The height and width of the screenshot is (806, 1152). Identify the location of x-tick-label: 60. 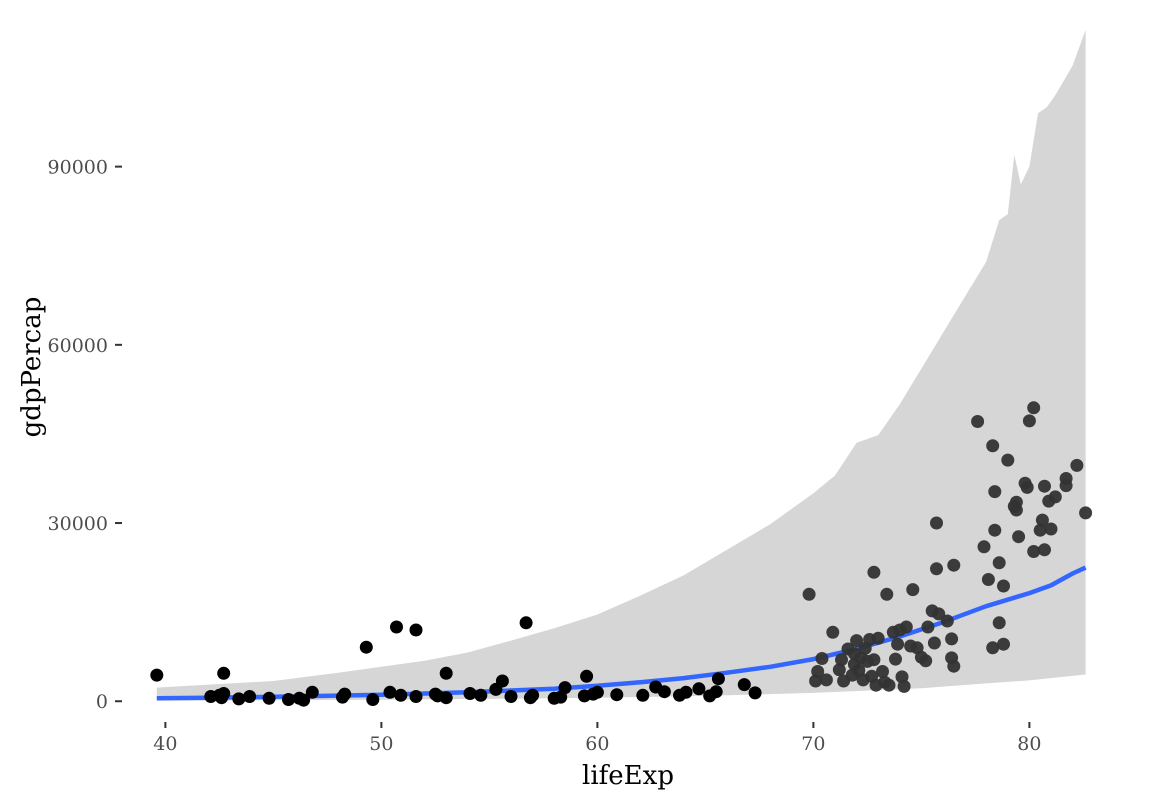
(597, 744).